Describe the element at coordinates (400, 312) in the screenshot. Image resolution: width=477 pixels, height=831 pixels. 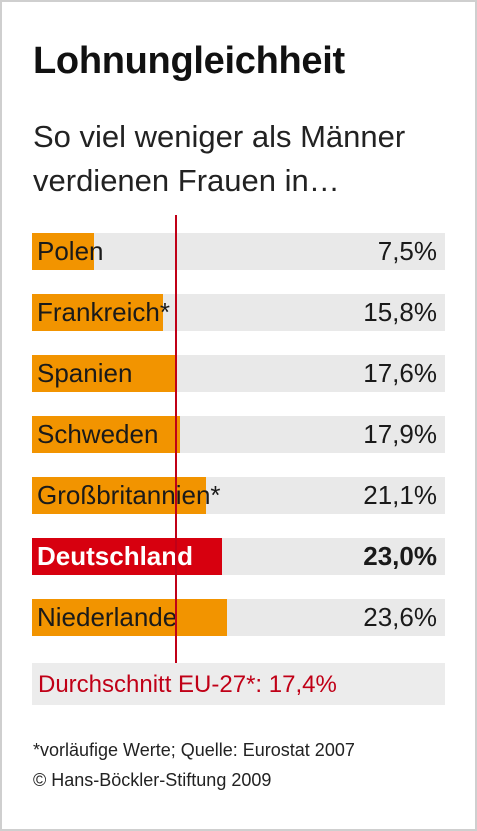
I see `value-label: 15,8%` at that location.